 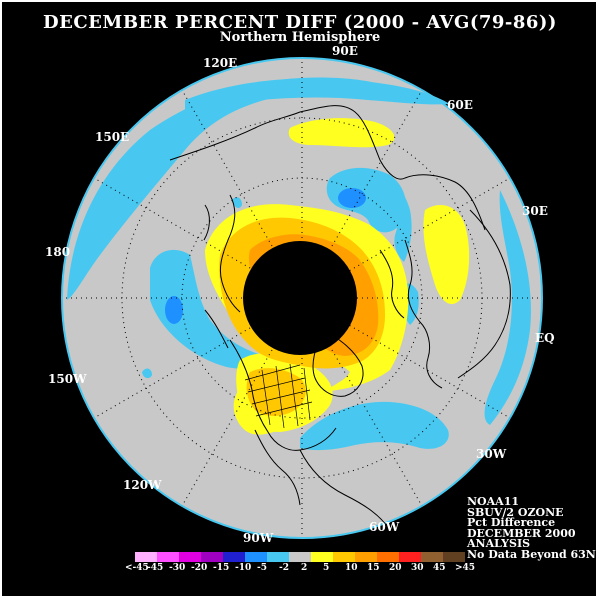 I want to click on coast-asia-north, so click(x=327, y=168).